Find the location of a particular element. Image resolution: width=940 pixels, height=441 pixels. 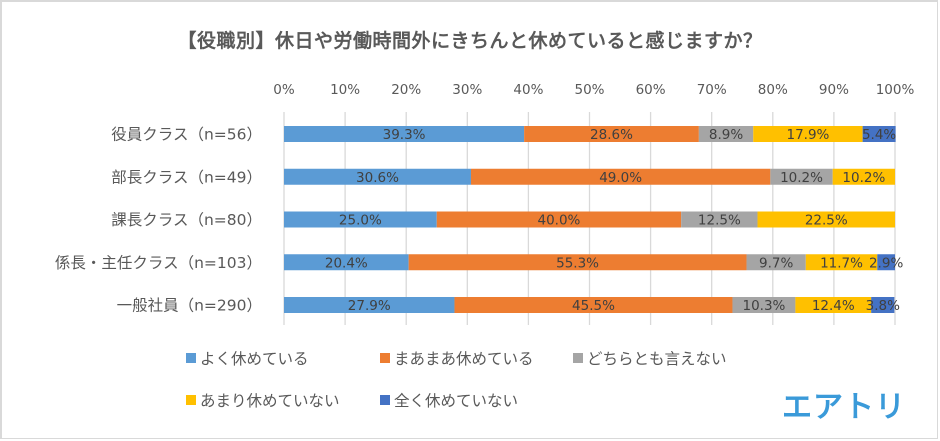

legend-item: よく休めている is located at coordinates (247, 358).